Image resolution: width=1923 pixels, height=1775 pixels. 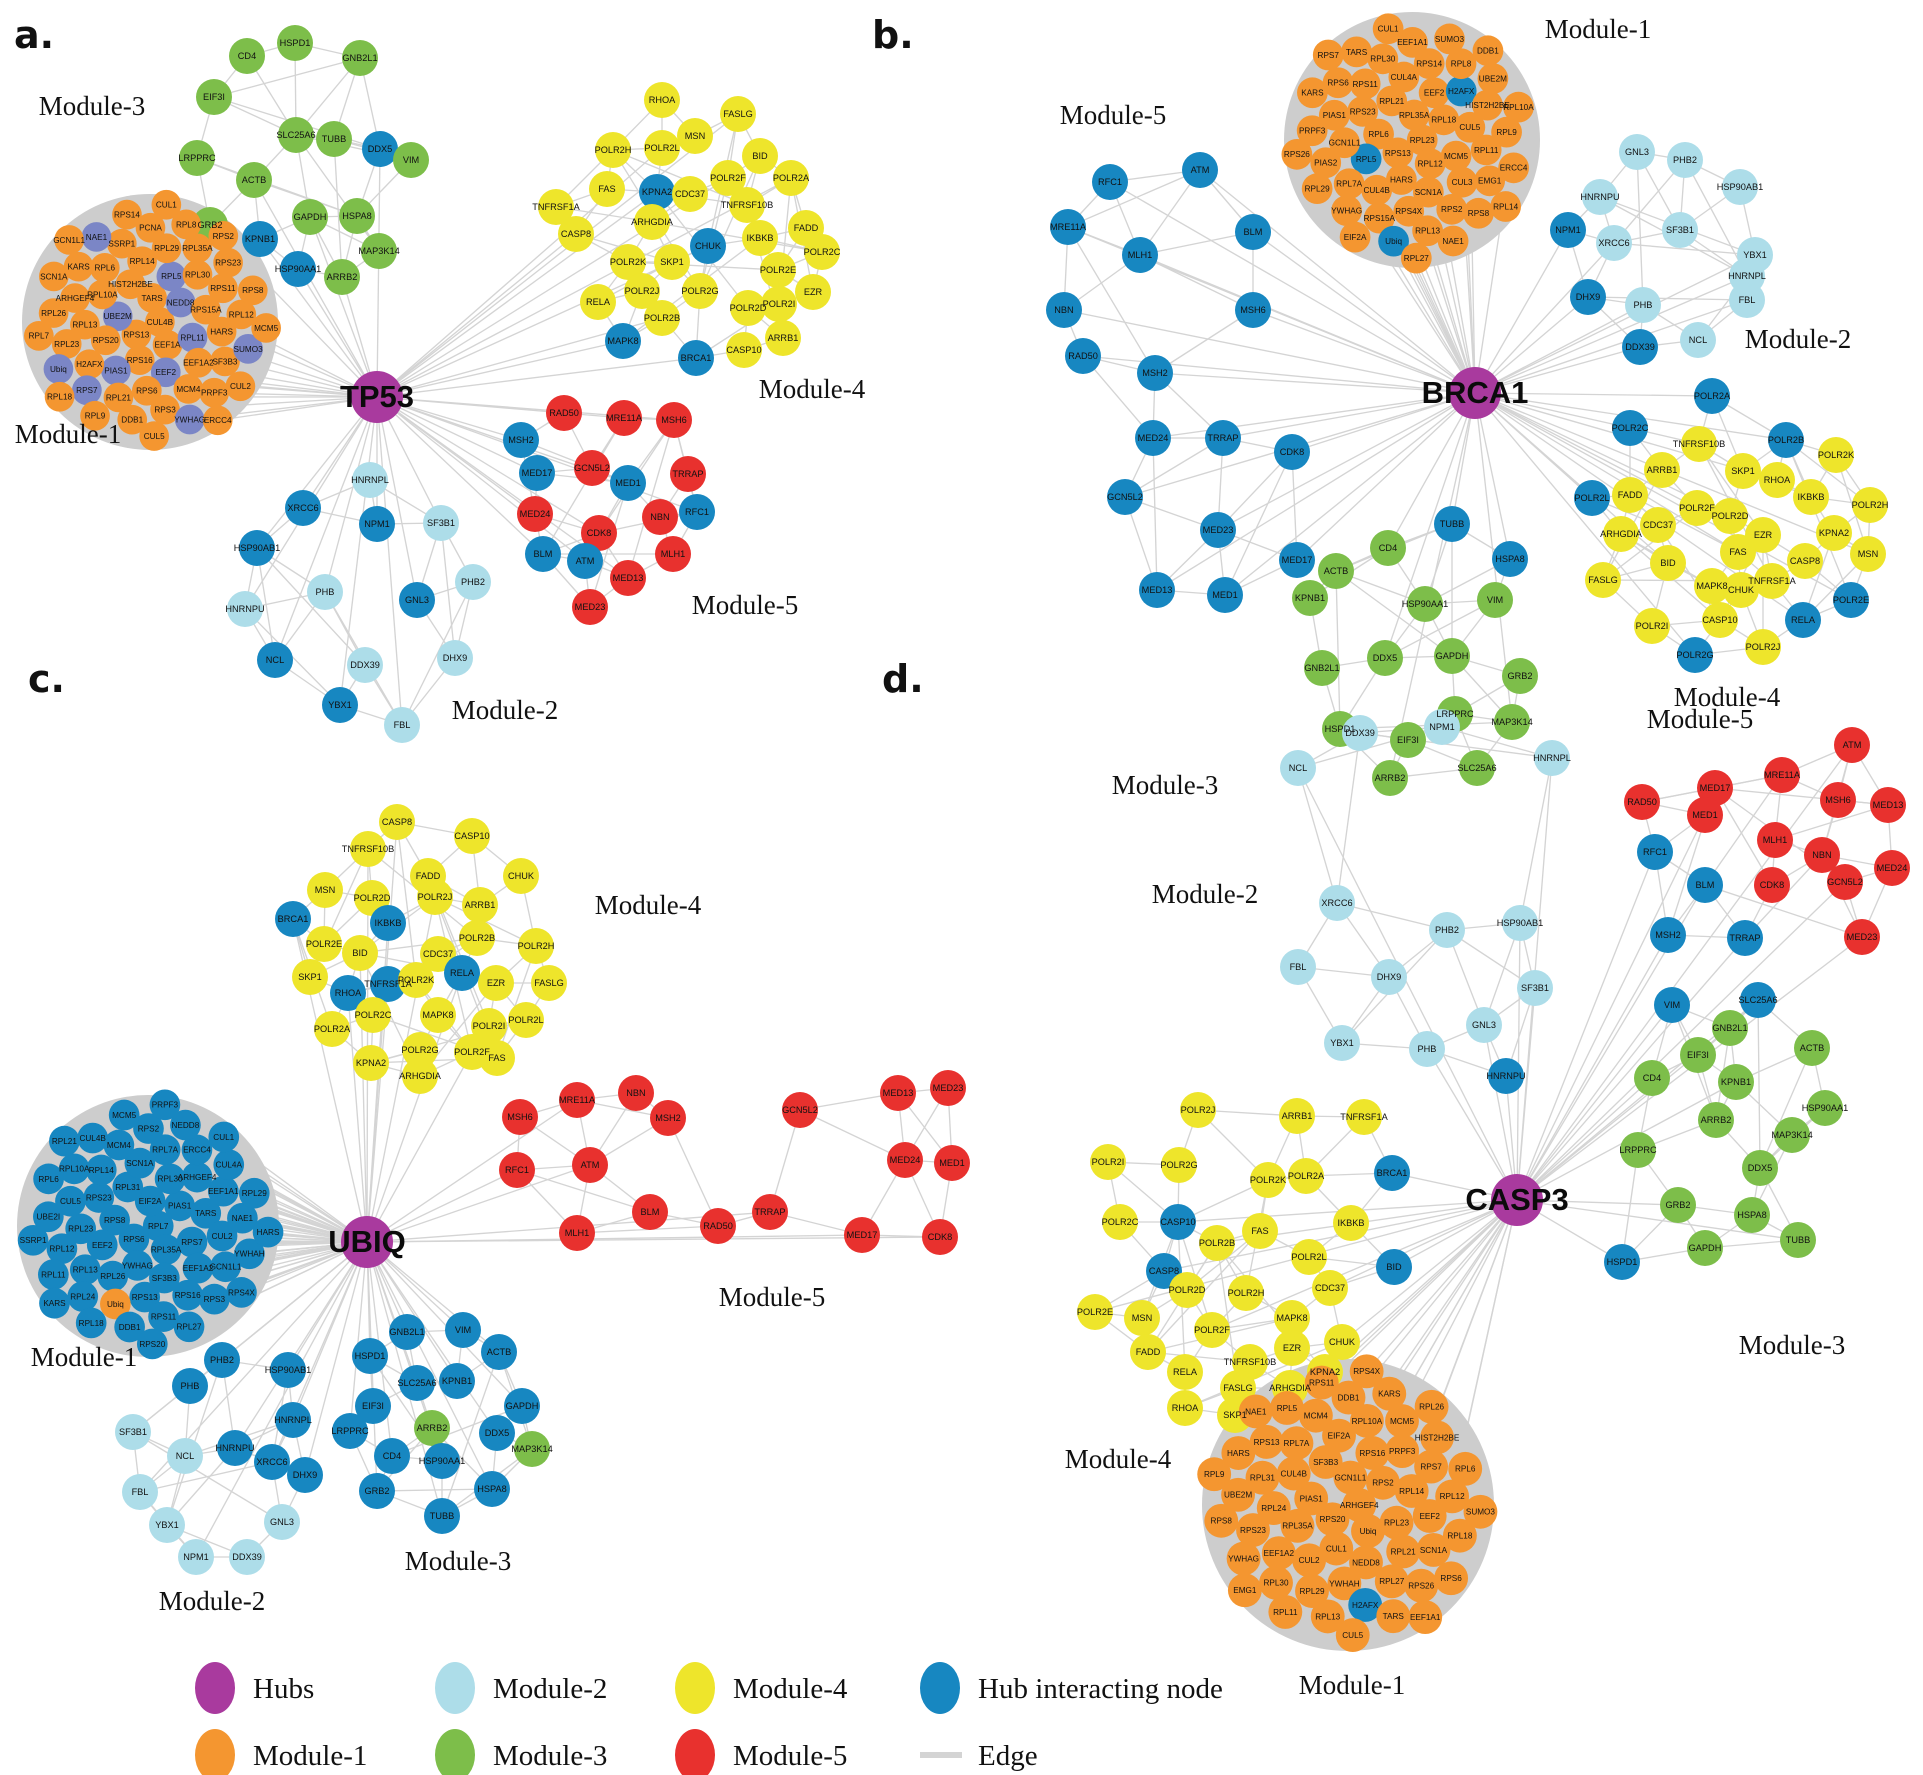 I want to click on node-label-d-CDK8: CDK8, so click(x=1772, y=885).